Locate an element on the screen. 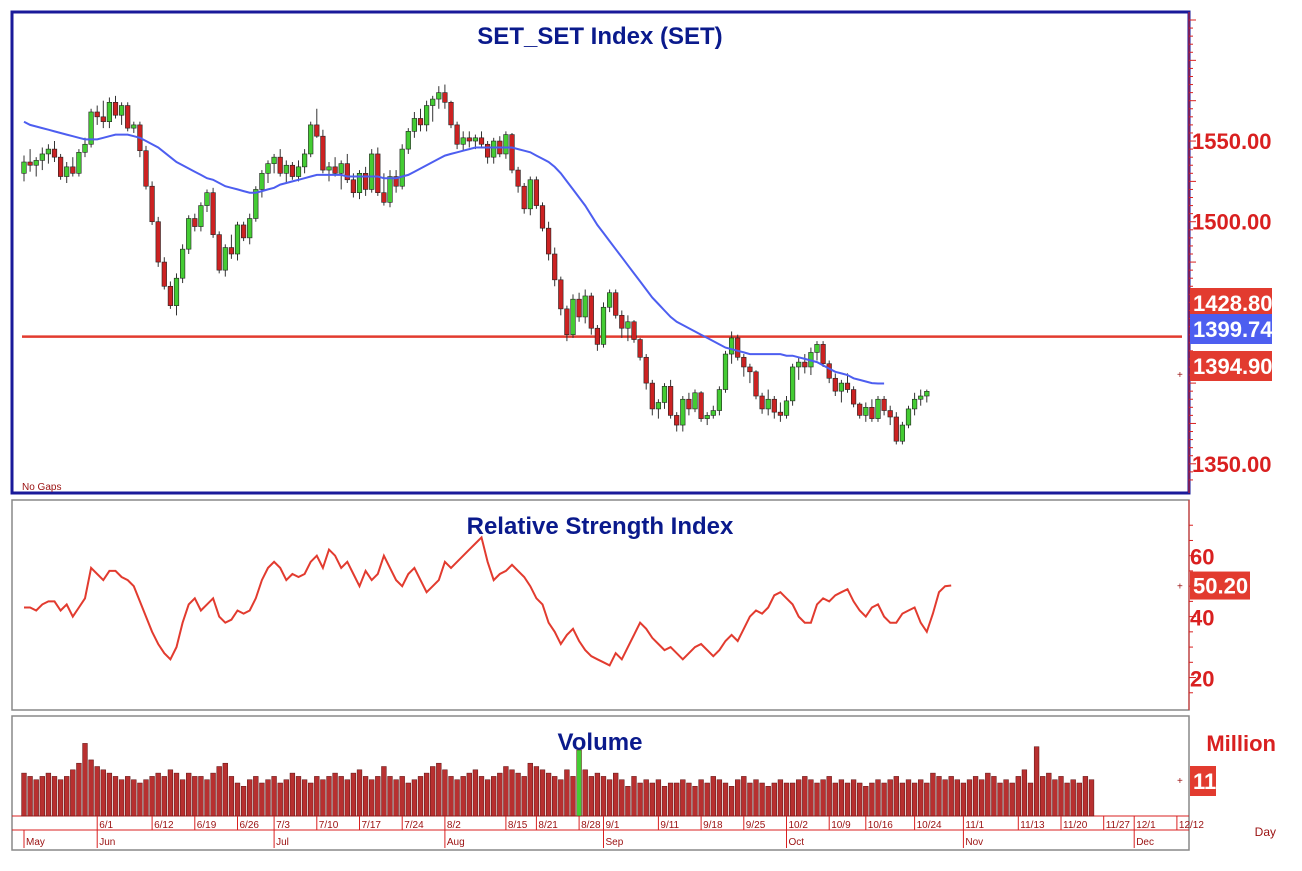 The height and width of the screenshot is (871, 1302). date-label: 12/1 is located at coordinates (1146, 825).